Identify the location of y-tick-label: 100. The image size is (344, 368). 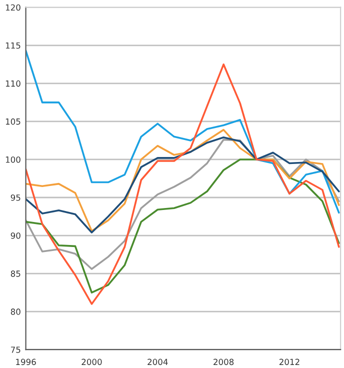
(13, 159).